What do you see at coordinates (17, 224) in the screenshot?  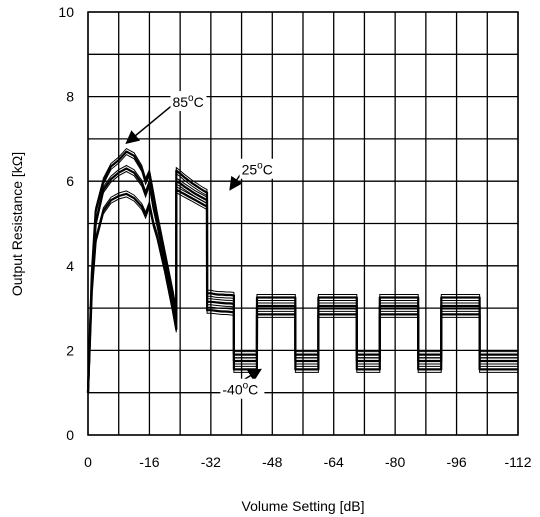 I see `y-axis-label: Output Resistance [kΩ]` at bounding box center [17, 224].